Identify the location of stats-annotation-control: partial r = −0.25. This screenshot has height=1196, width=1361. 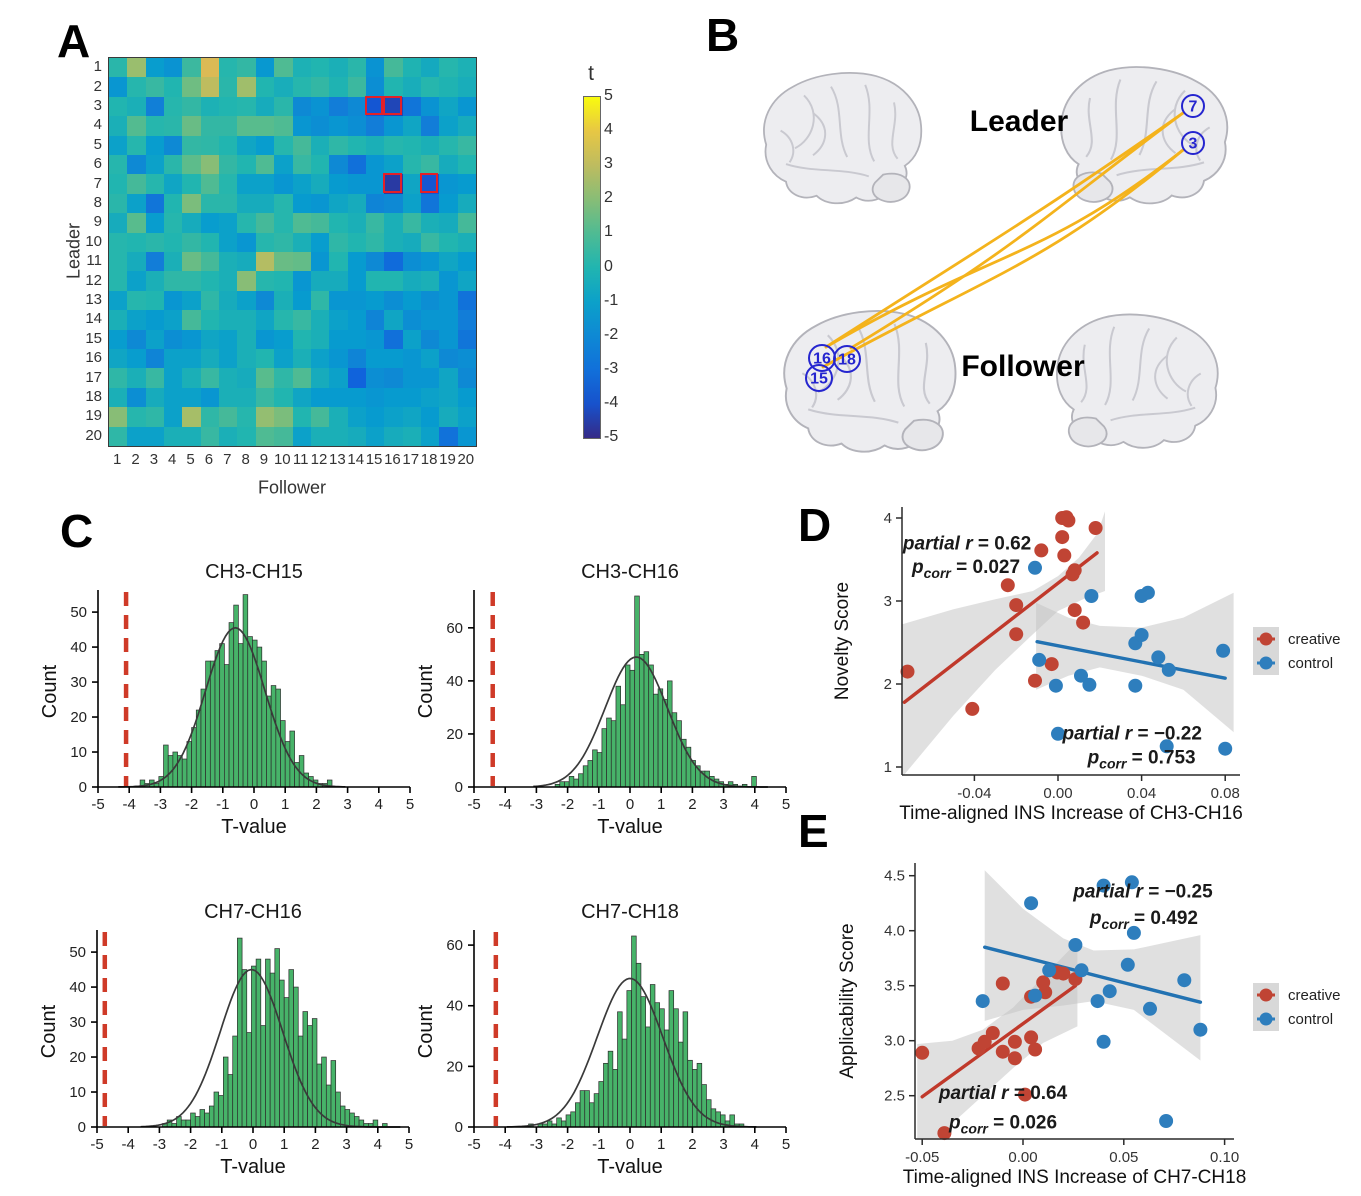
(1142, 892).